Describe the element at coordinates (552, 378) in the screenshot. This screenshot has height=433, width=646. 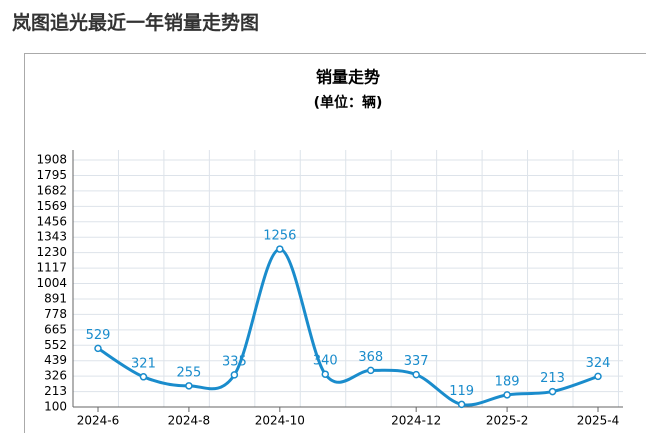
I see `data-label: 213` at that location.